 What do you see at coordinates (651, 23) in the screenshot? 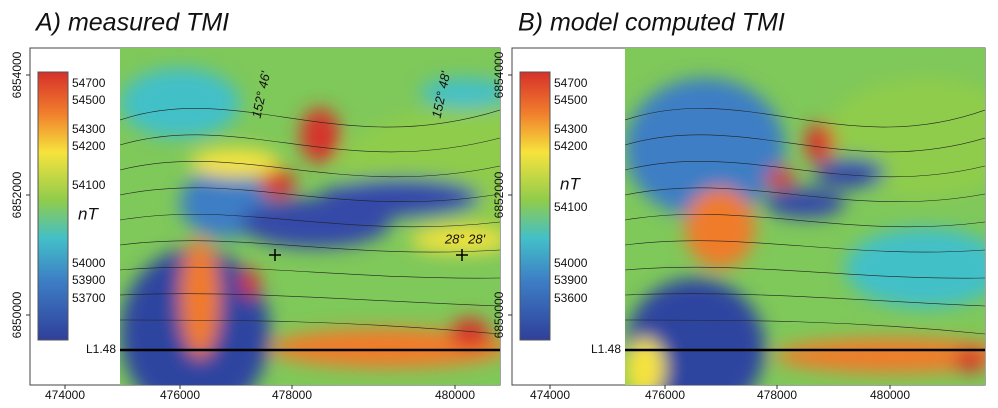
I see `panel-title: B) model computed TMI` at bounding box center [651, 23].